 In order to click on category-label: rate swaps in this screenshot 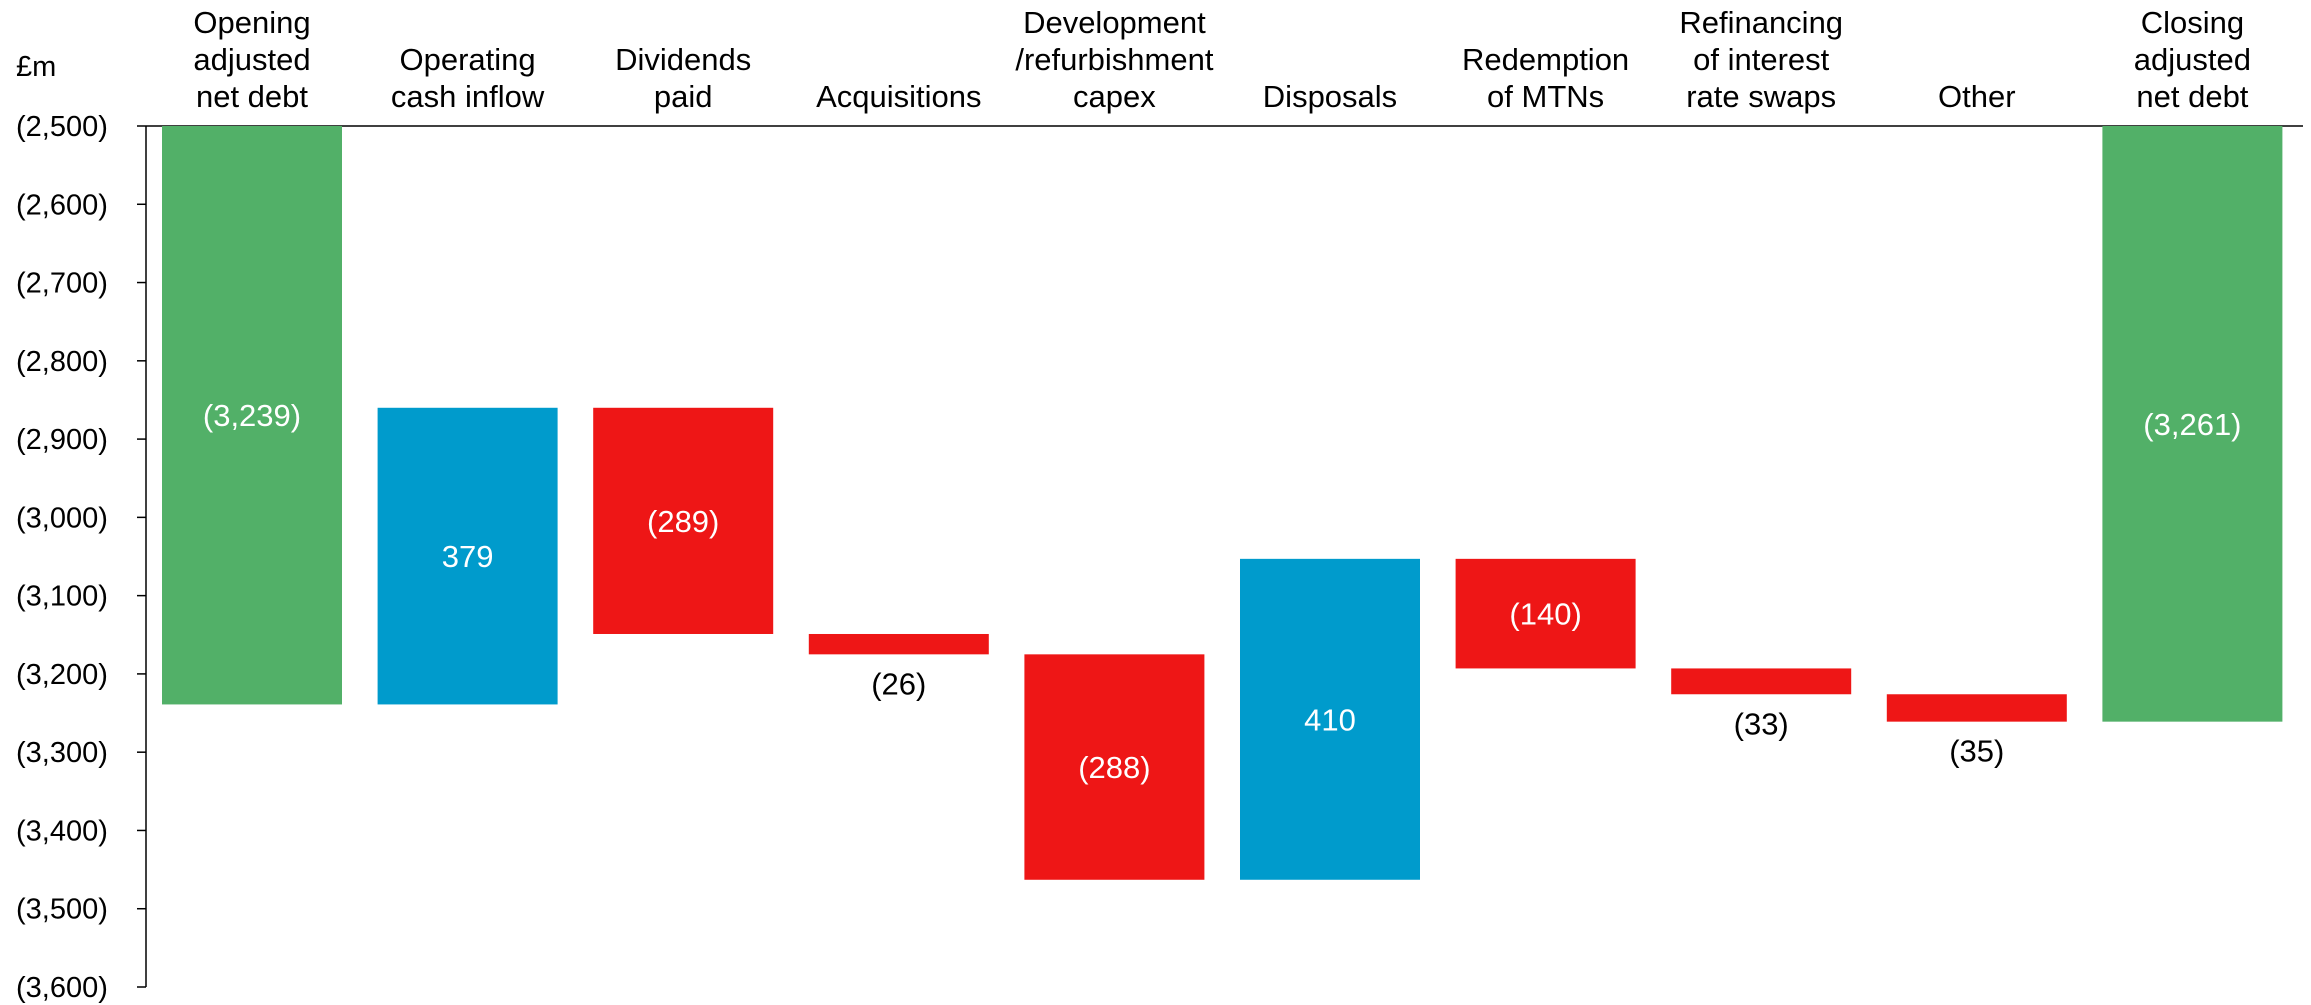, I will do `click(1761, 96)`.